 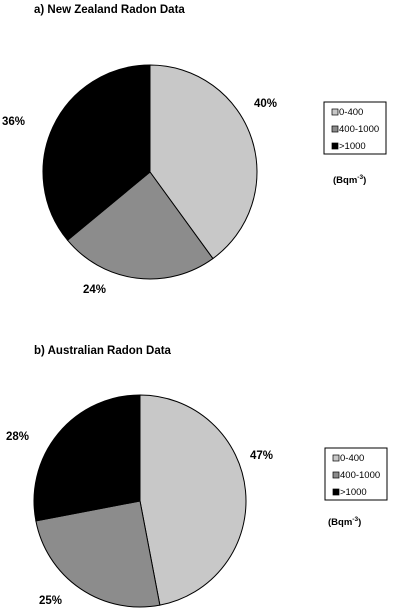 I want to click on chart-a-legend: 0-400 400-1000 >1000, so click(x=355, y=128).